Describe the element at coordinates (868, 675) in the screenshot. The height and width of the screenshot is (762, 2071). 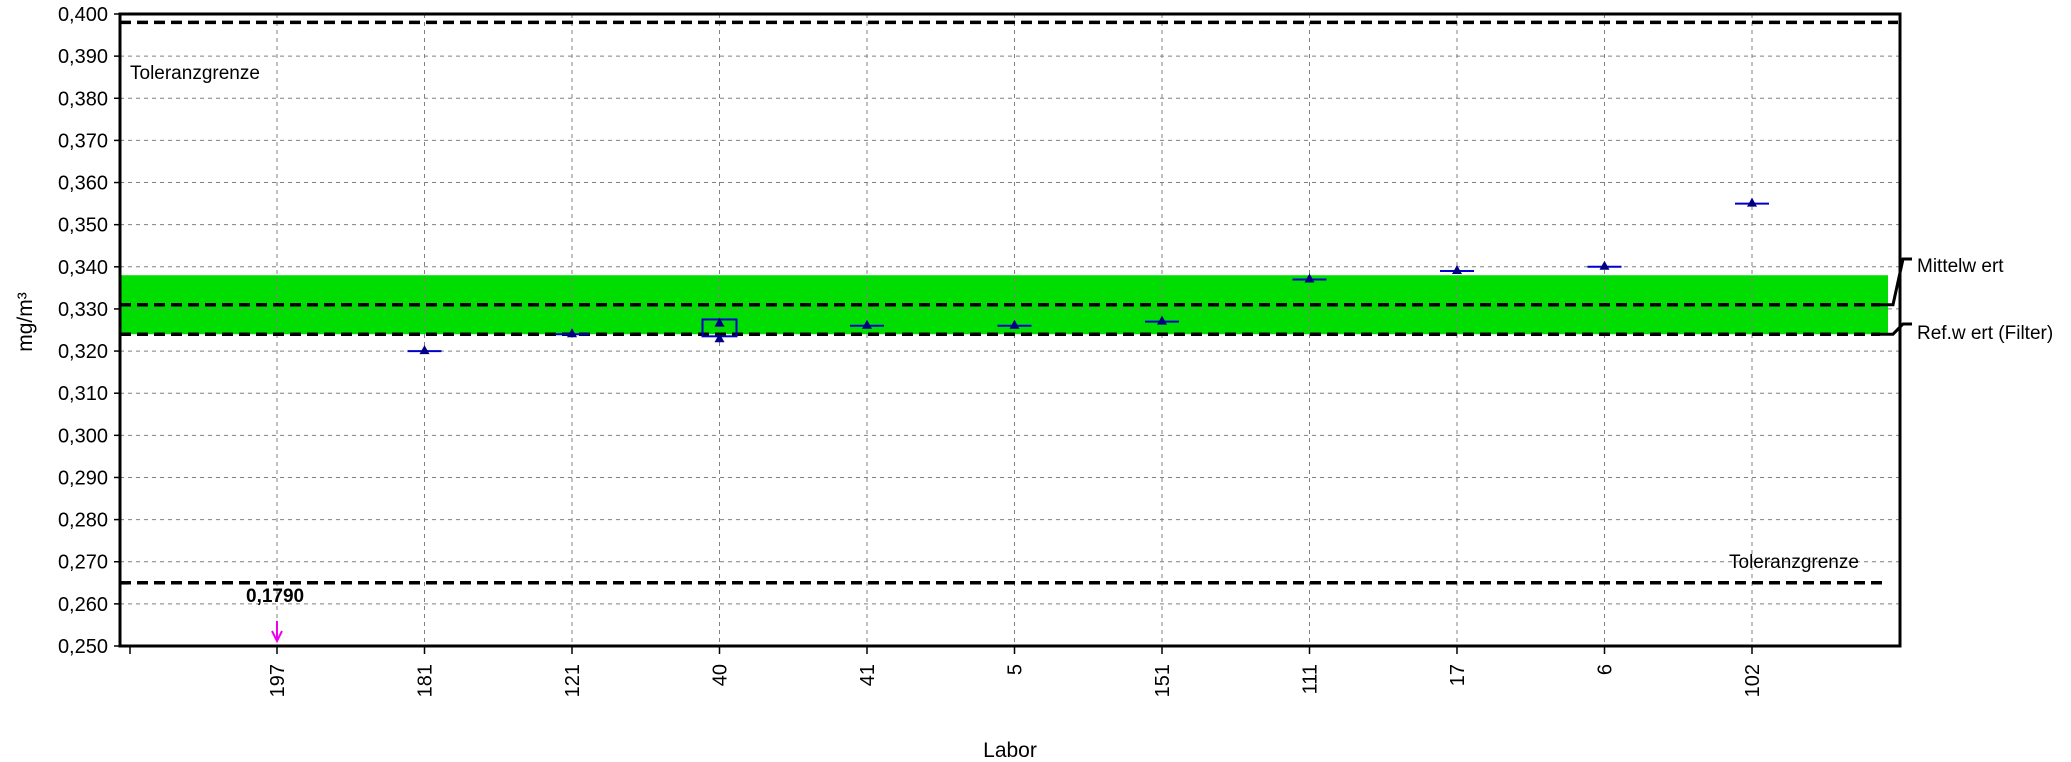
I see `x-tick-label: 41` at that location.